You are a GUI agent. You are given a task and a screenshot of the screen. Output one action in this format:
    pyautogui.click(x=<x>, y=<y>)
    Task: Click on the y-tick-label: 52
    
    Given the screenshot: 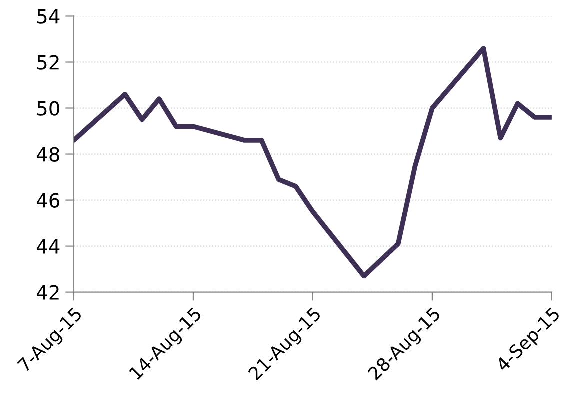 What is the action you would take?
    pyautogui.click(x=48, y=62)
    